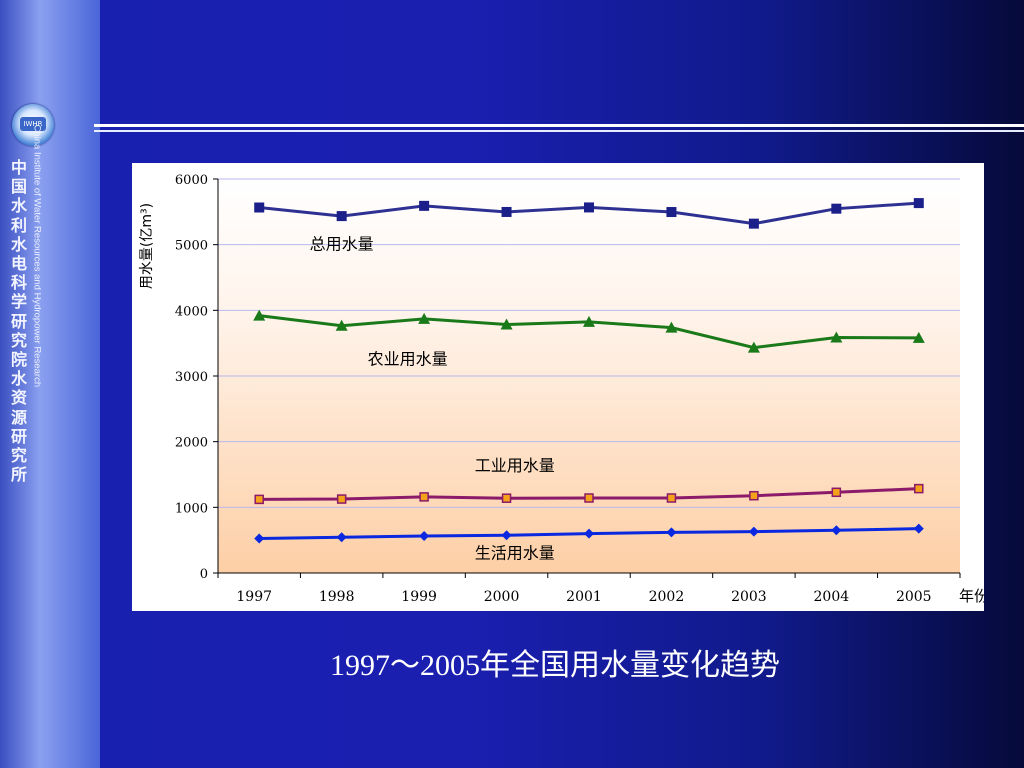 Image resolution: width=1024 pixels, height=768 pixels. What do you see at coordinates (971, 596) in the screenshot?
I see `x-axis-label: 年份` at bounding box center [971, 596].